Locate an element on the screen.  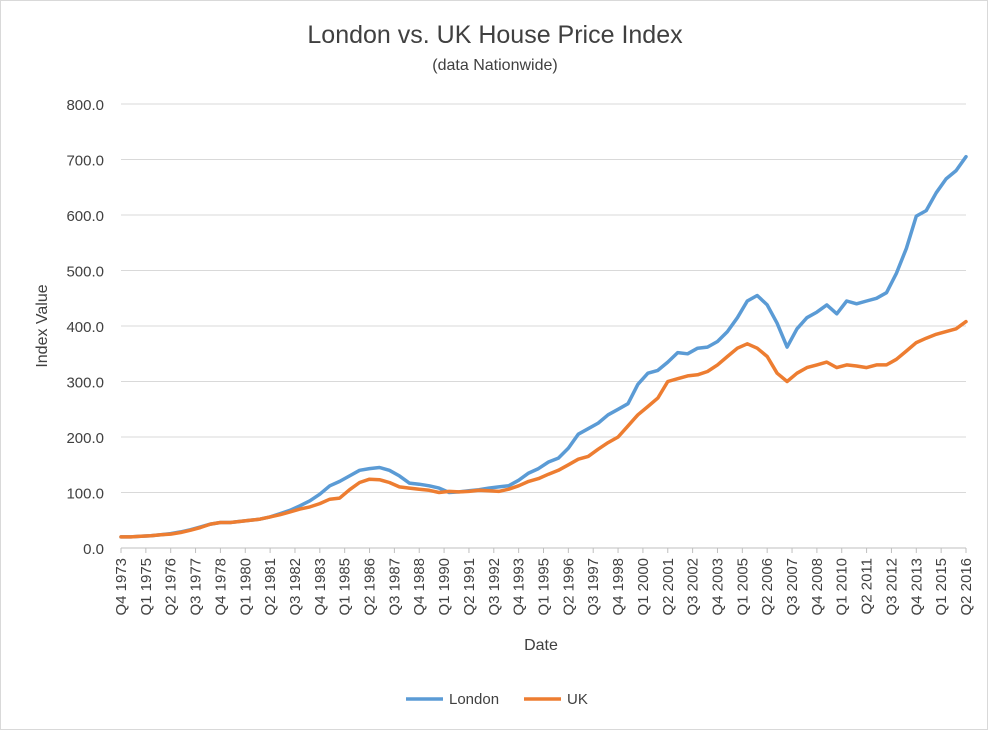
x-tick-label: Q1 2015 is located at coordinates (941, 587).